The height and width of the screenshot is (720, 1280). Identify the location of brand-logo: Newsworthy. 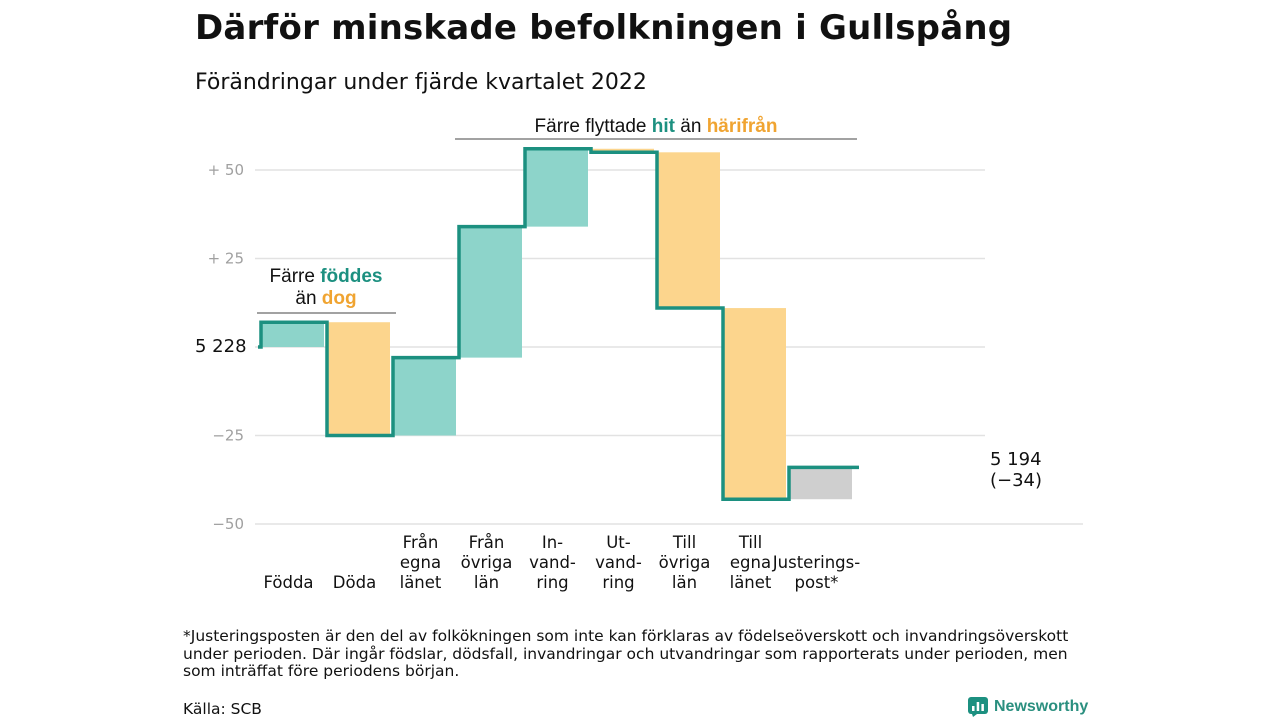
(1028, 707).